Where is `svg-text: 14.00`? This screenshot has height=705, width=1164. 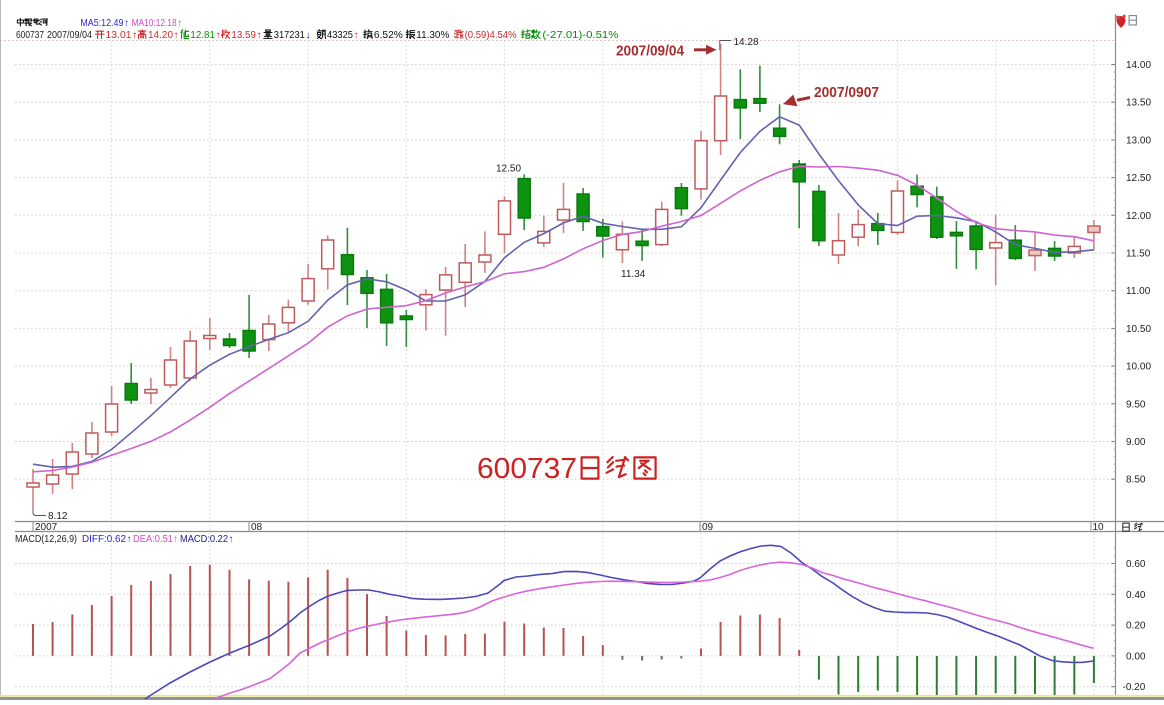 svg-text: 14.00 is located at coordinates (1138, 65).